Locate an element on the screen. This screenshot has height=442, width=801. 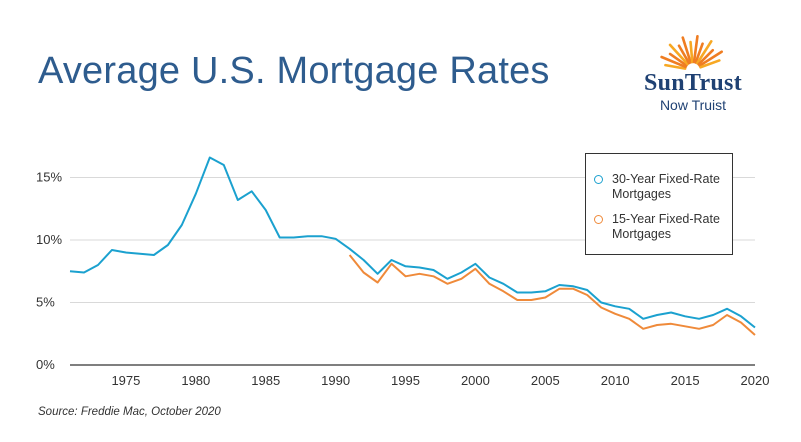
legend-marker-30yr is located at coordinates (598, 179).